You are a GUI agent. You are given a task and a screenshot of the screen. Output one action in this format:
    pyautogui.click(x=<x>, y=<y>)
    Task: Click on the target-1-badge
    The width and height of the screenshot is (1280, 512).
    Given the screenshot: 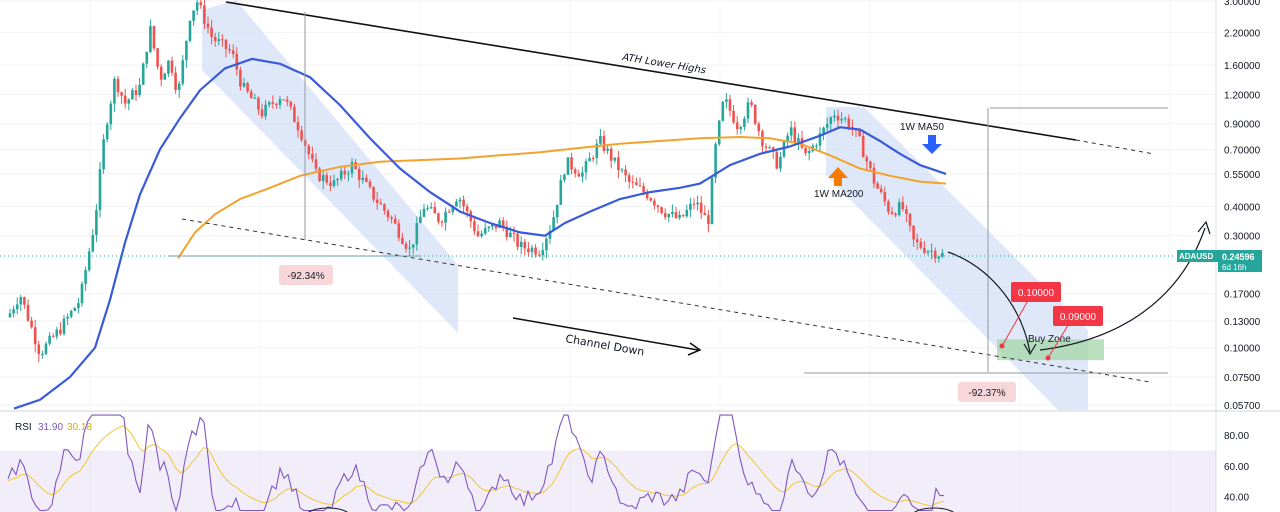 What is the action you would take?
    pyautogui.click(x=1036, y=292)
    